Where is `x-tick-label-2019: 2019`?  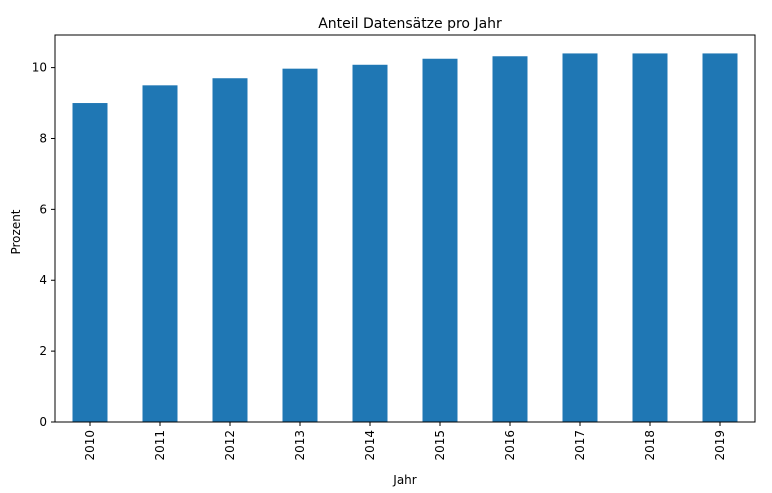
x-tick-label-2019: 2019 is located at coordinates (720, 445).